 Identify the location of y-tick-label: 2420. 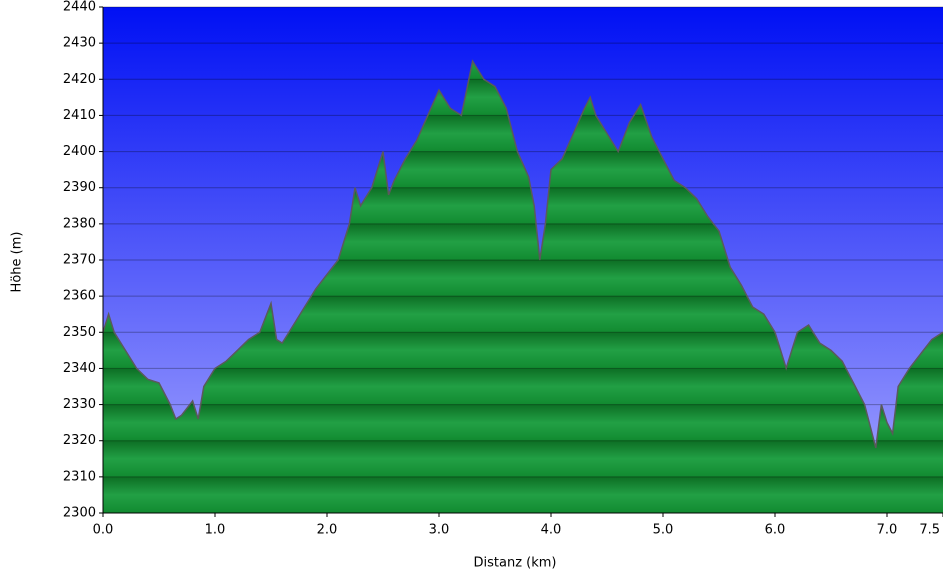
(79, 79).